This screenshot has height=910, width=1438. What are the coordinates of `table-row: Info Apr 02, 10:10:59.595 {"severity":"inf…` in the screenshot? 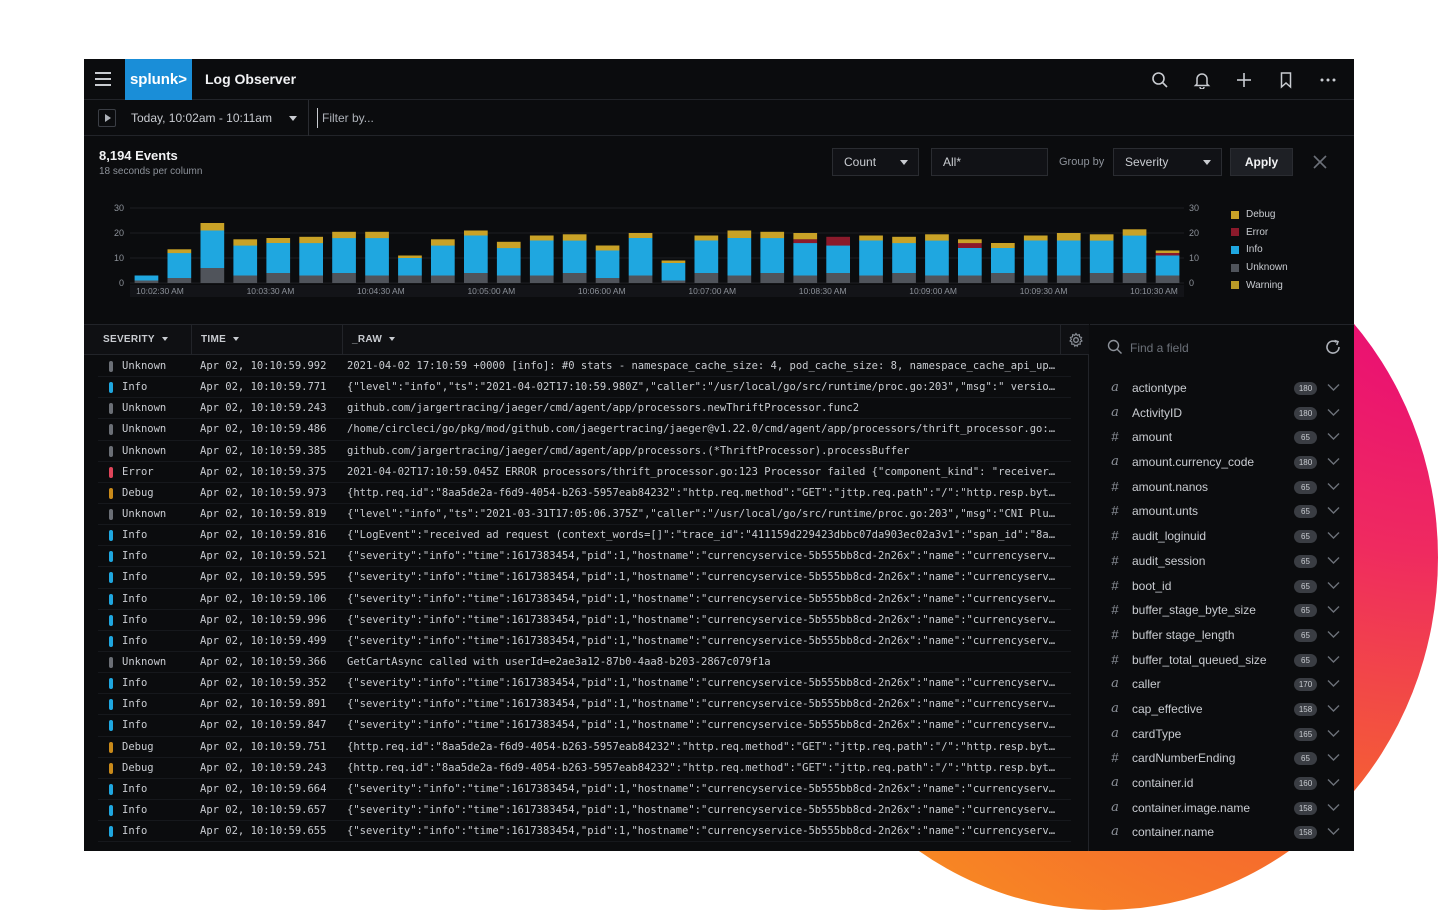 It's located at (586, 578).